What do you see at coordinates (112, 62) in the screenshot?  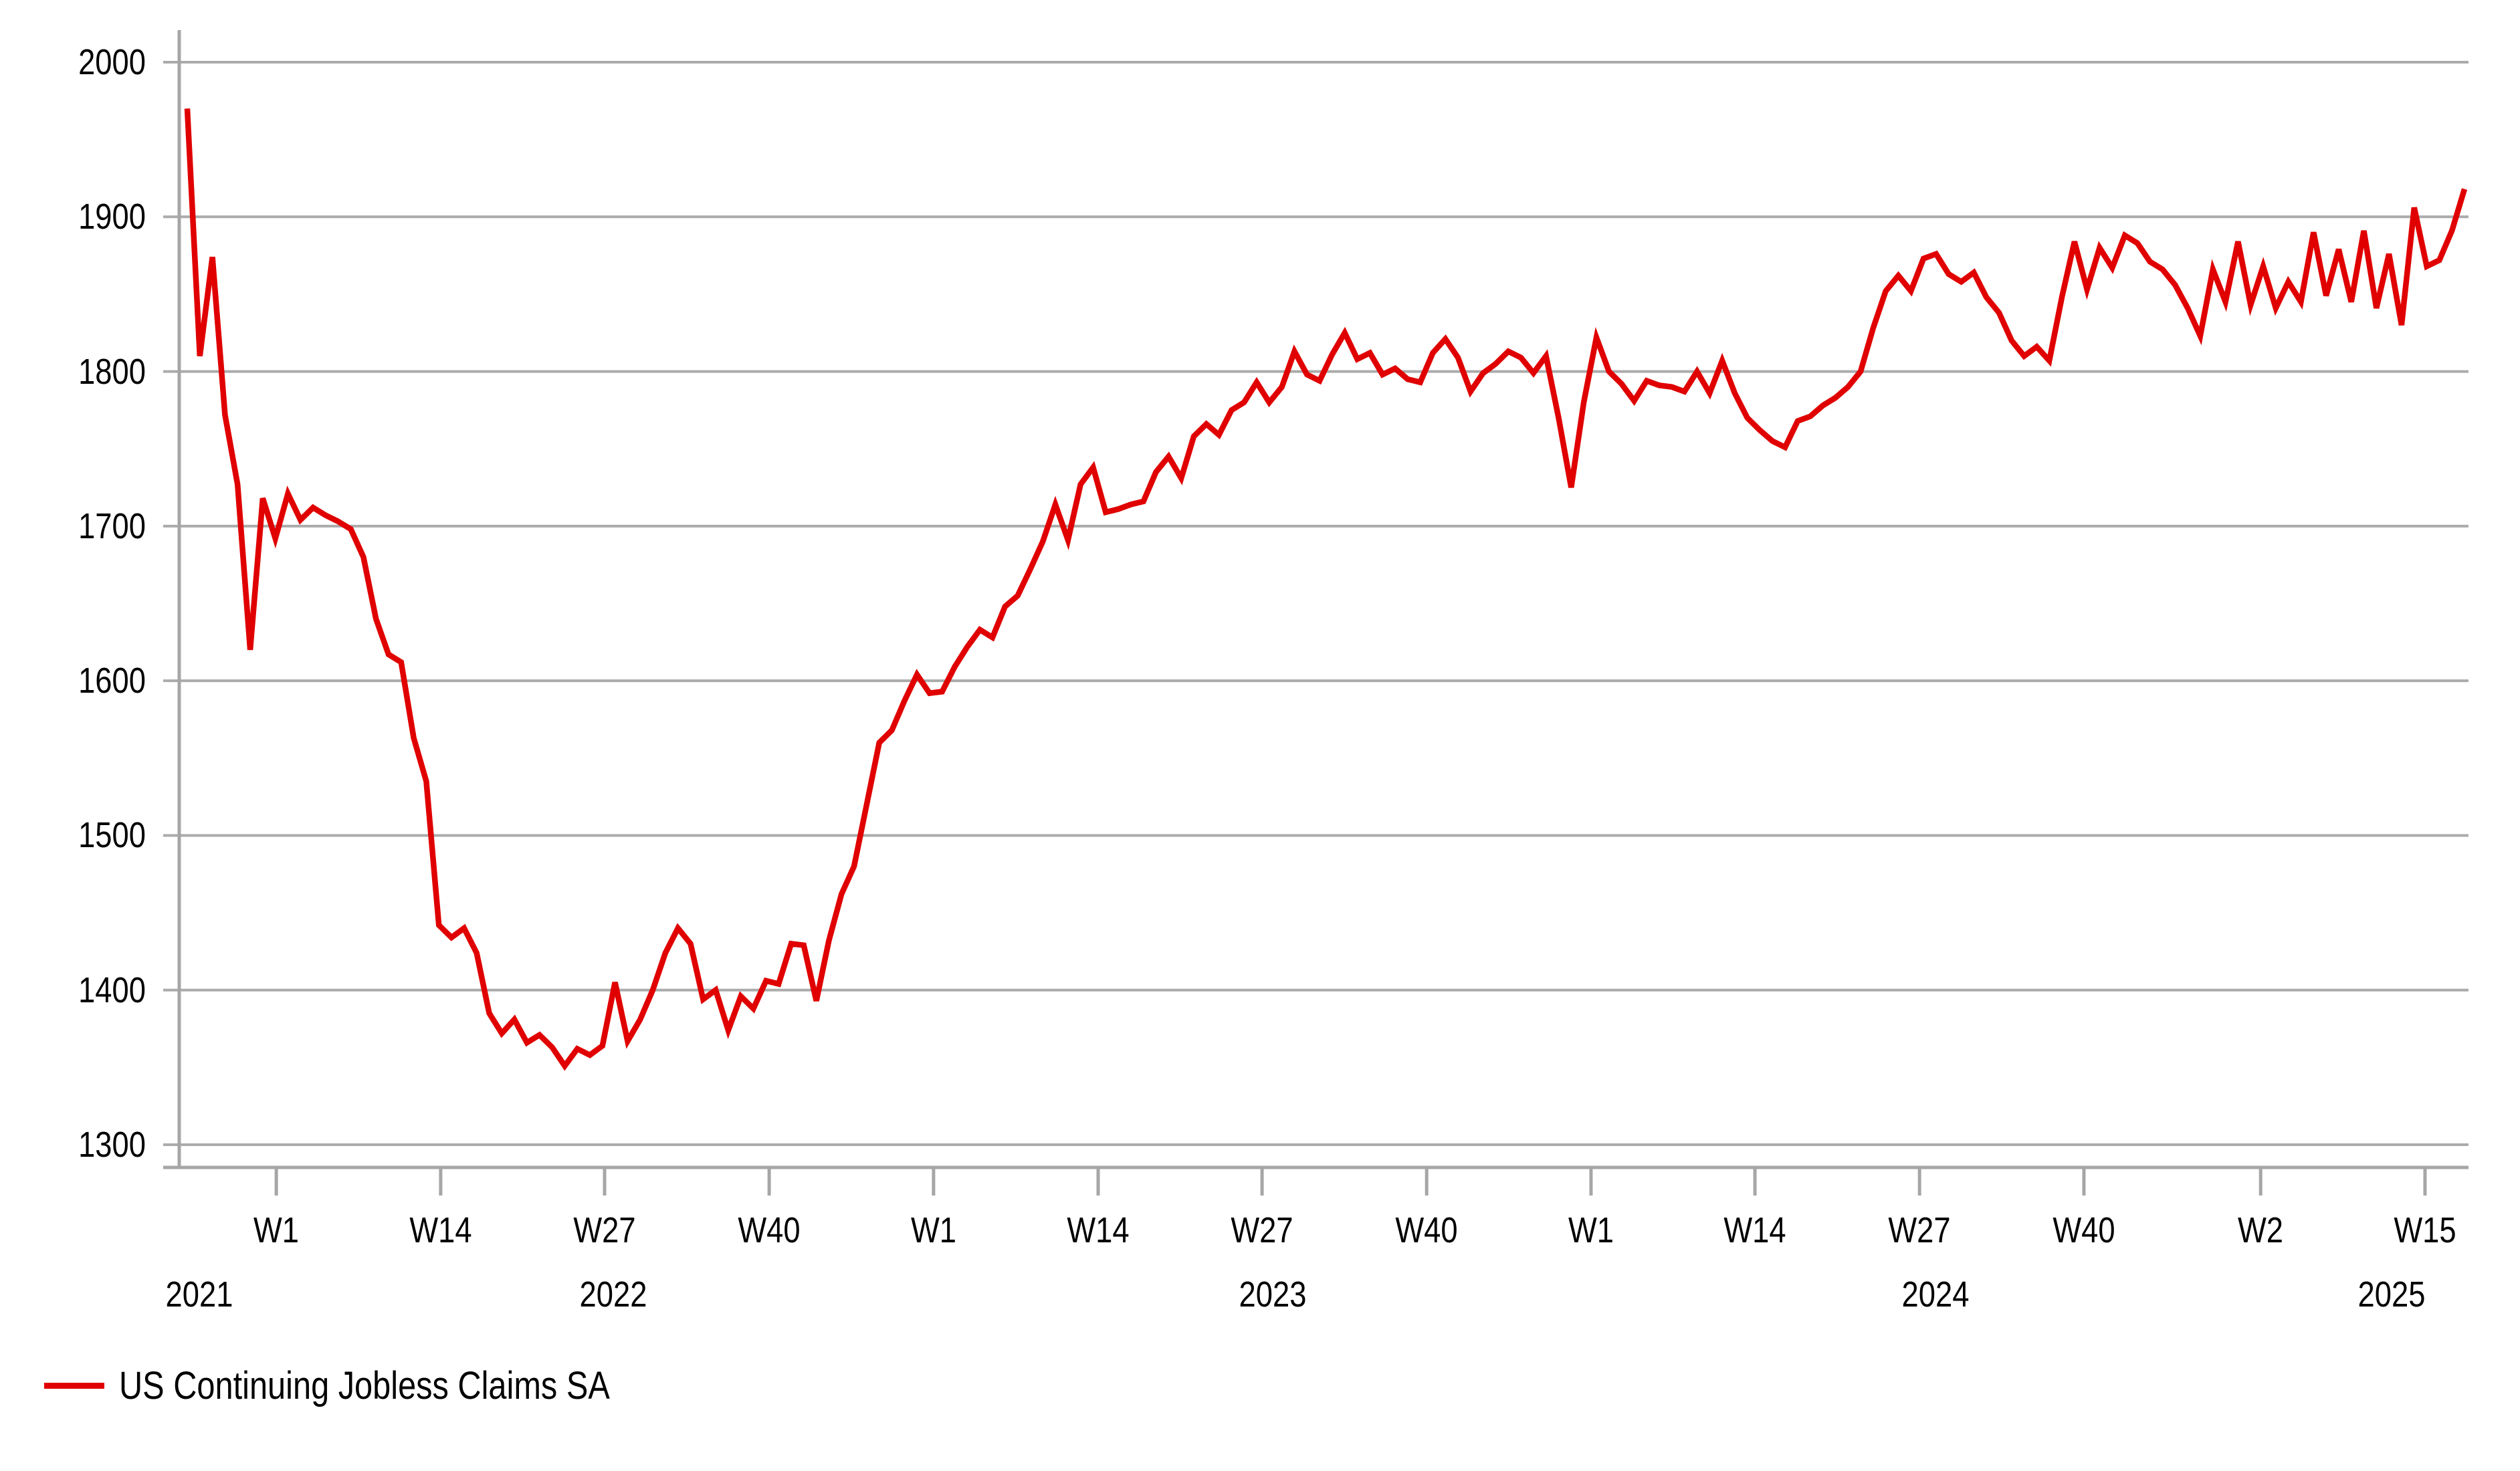 I see `y-axis-label-2000: 2000` at bounding box center [112, 62].